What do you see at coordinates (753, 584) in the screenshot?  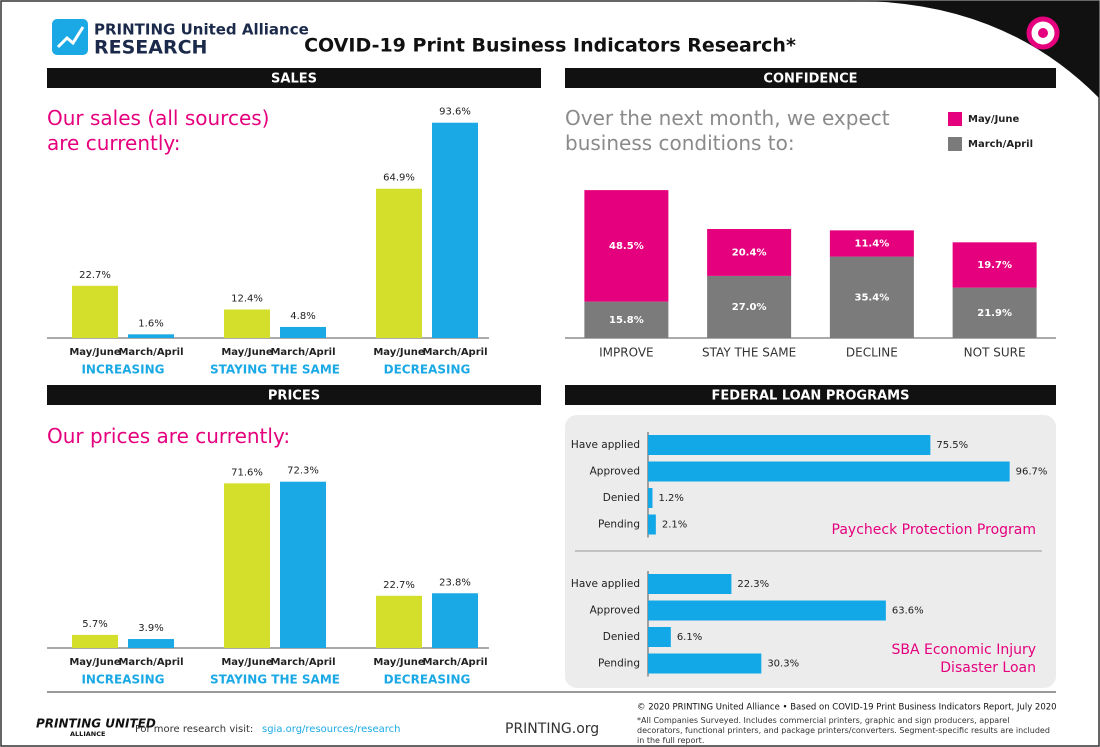 I see `value-label: 22.3%` at bounding box center [753, 584].